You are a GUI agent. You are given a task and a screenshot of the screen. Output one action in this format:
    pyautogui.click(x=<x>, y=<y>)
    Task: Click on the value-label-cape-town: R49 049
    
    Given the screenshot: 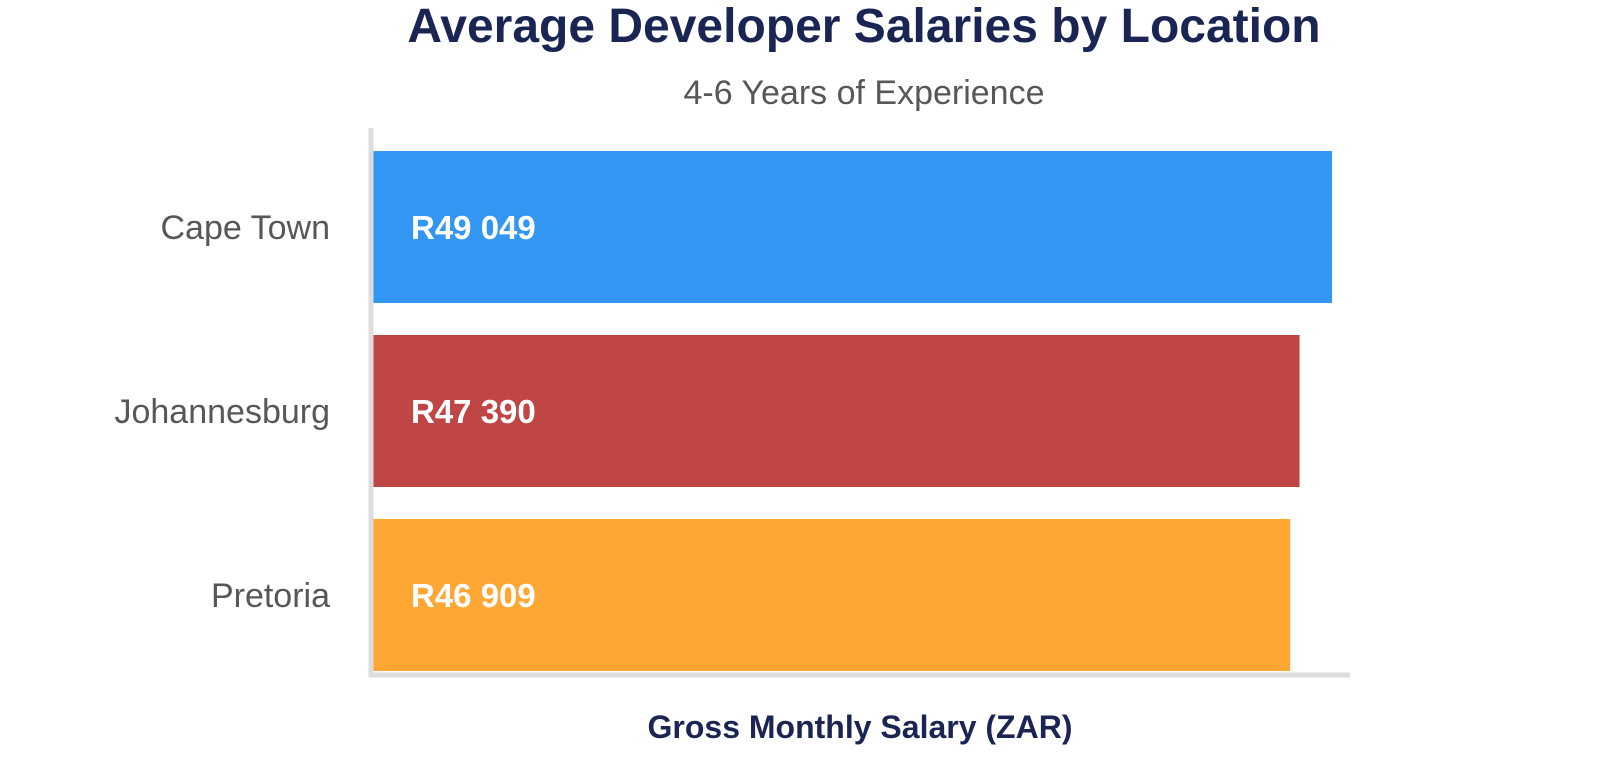 What is the action you would take?
    pyautogui.click(x=473, y=227)
    